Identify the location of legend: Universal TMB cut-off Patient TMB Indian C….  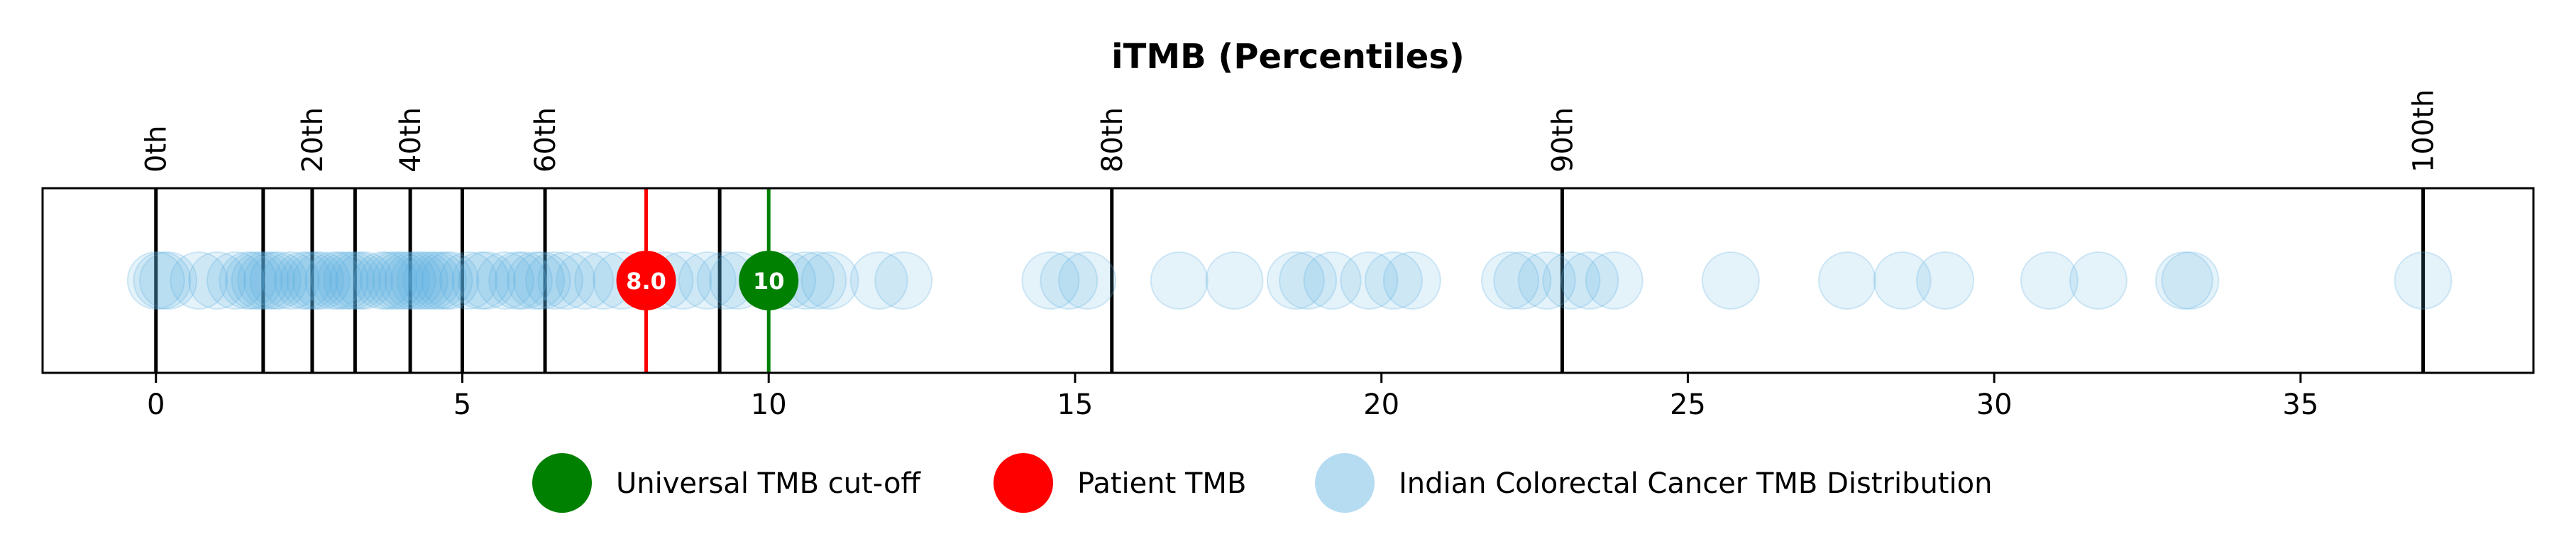
(1262, 483).